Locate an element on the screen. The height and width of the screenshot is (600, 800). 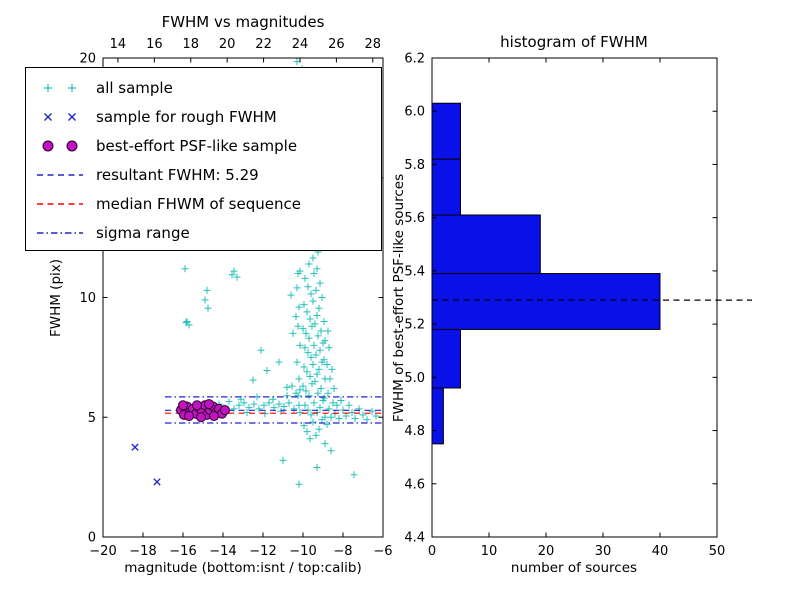
tick-label: −14 is located at coordinates (222, 551).